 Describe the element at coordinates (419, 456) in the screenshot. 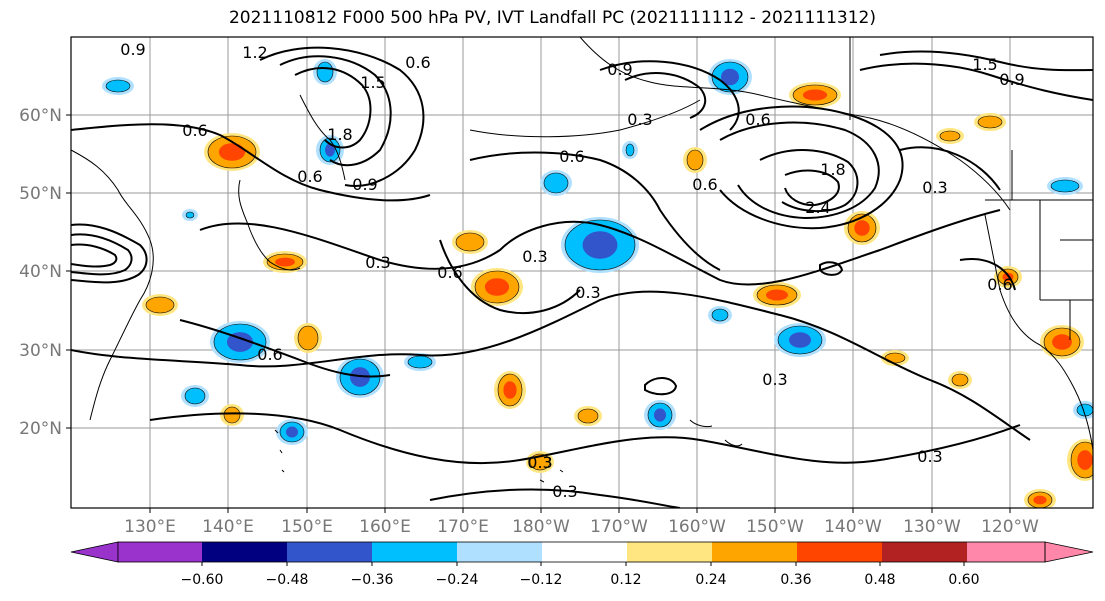

I see `coastline-pacific-islands` at that location.